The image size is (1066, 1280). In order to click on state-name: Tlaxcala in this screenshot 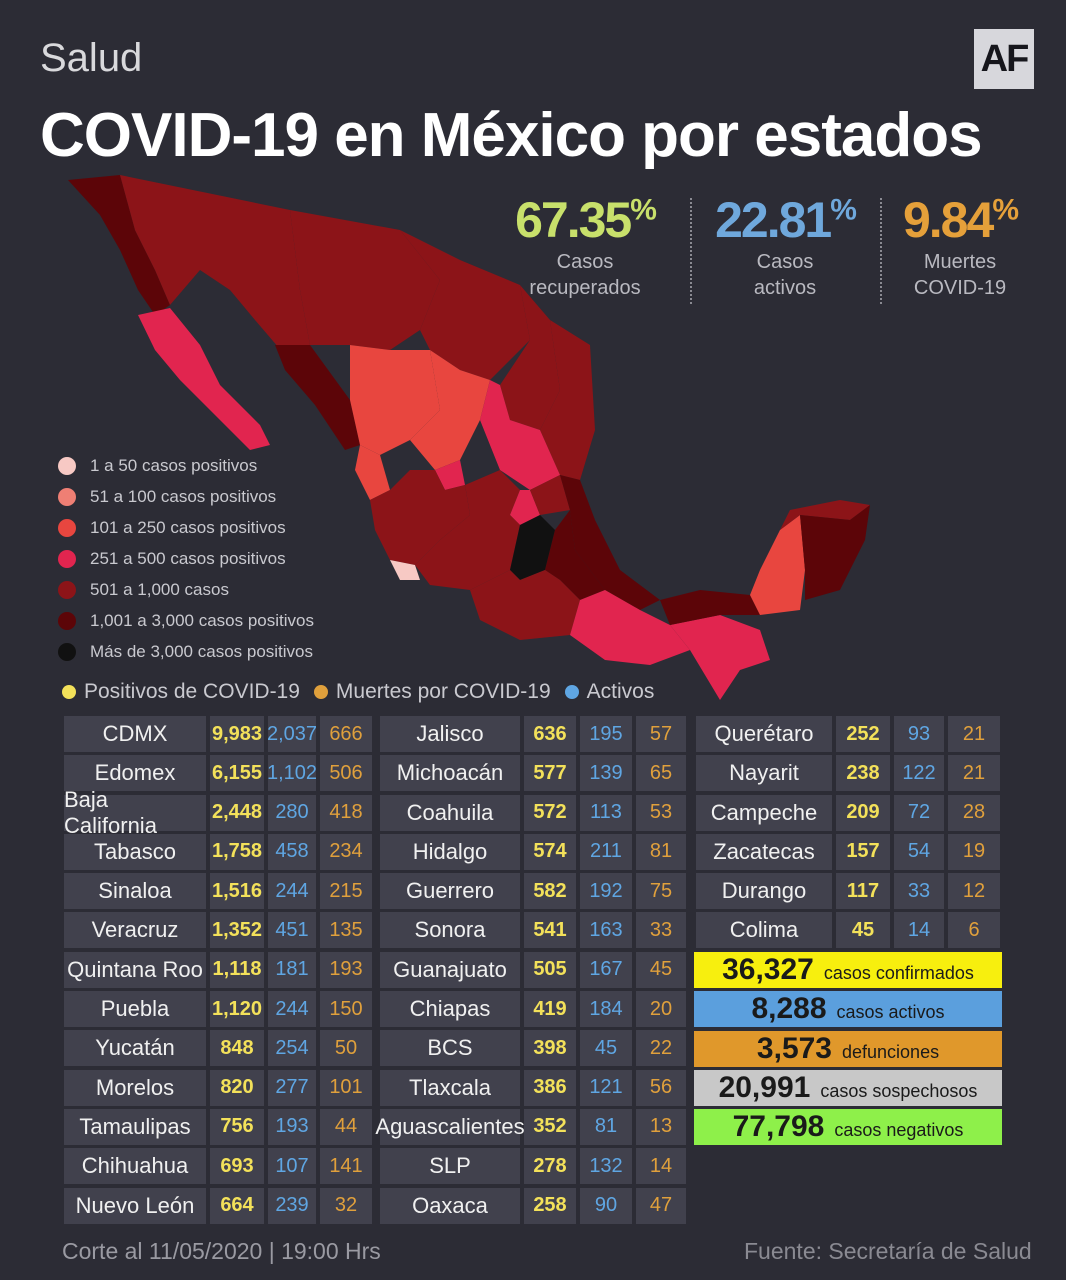, I will do `click(450, 1087)`.